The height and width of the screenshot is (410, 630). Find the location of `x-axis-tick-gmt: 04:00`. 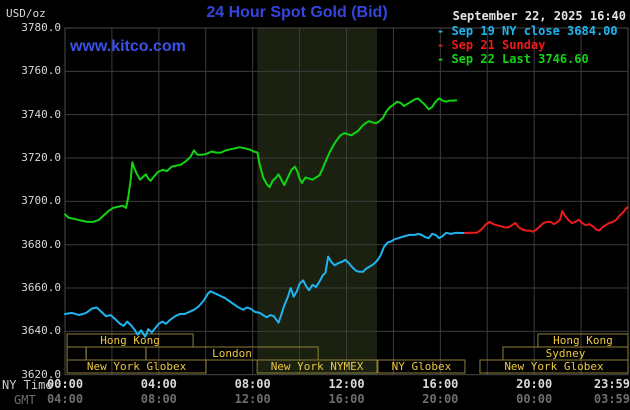

x-axis-tick-gmt: 04:00 is located at coordinates (65, 399).